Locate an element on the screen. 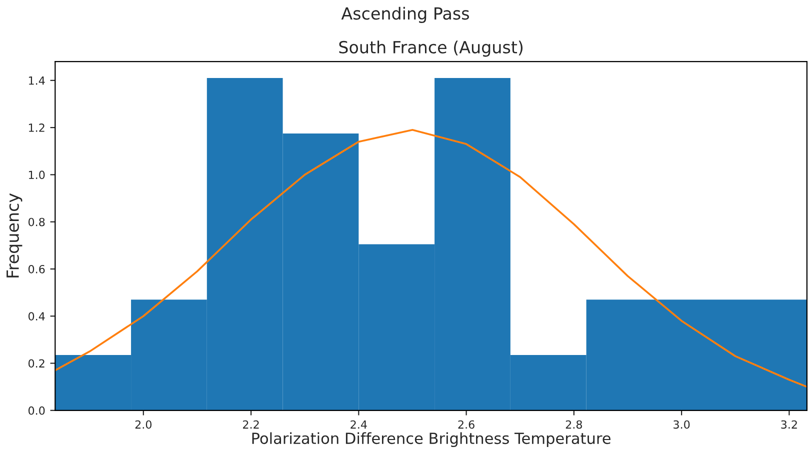 The height and width of the screenshot is (456, 811). y-tick-label: 1.0 is located at coordinates (36, 175).